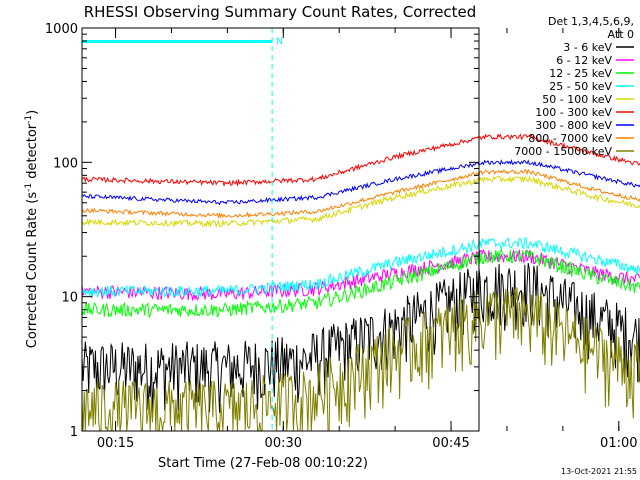 The height and width of the screenshot is (480, 640). Describe the element at coordinates (573, 125) in the screenshot. I see `legend-label-6: 300 - 800 keV` at that location.